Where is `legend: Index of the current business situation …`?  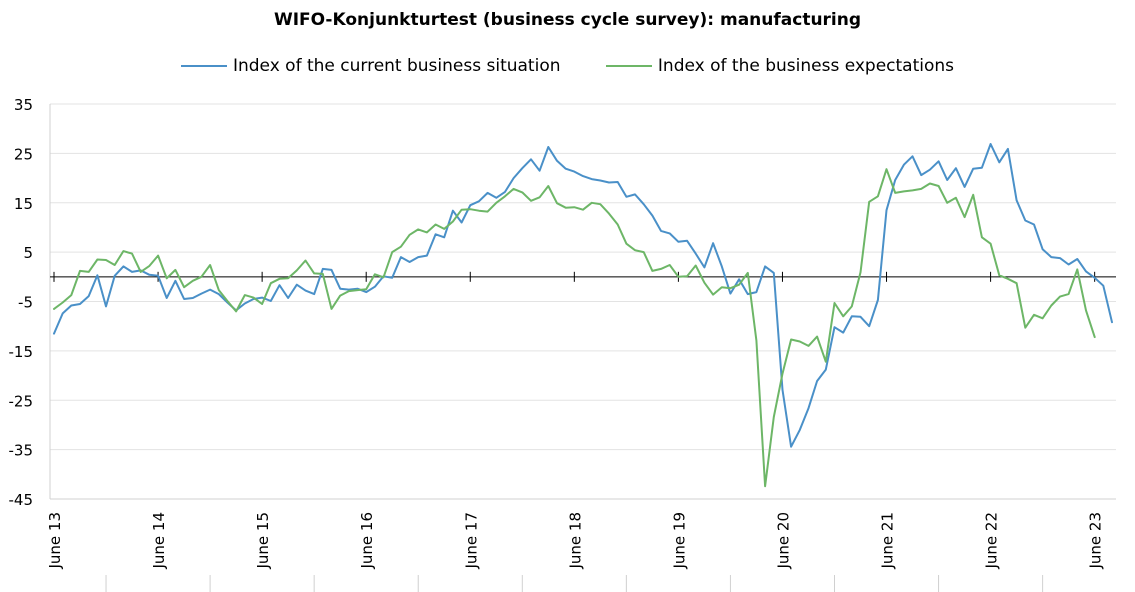 legend: Index of the current business situation … is located at coordinates (567, 66).